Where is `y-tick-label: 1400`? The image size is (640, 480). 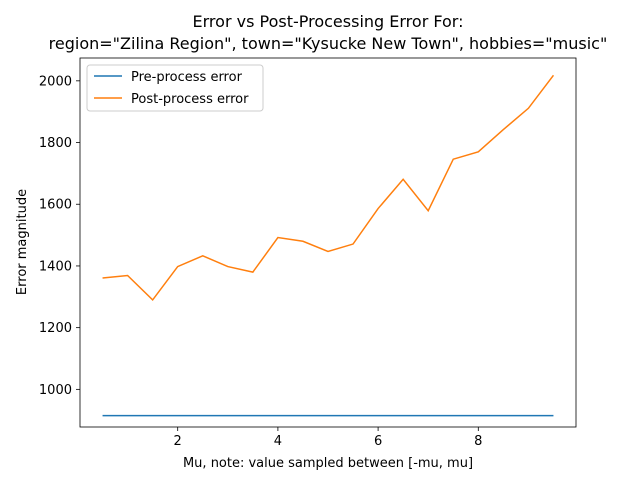
y-tick-label: 1400 is located at coordinates (55, 266).